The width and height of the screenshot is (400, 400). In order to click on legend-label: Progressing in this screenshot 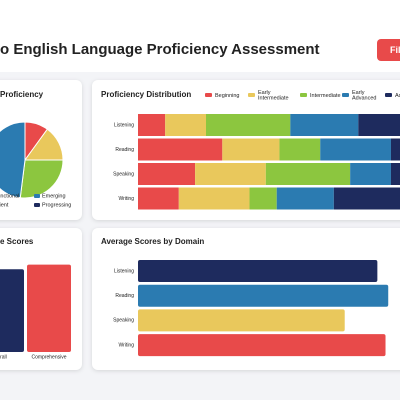, I will do `click(56, 205)`.